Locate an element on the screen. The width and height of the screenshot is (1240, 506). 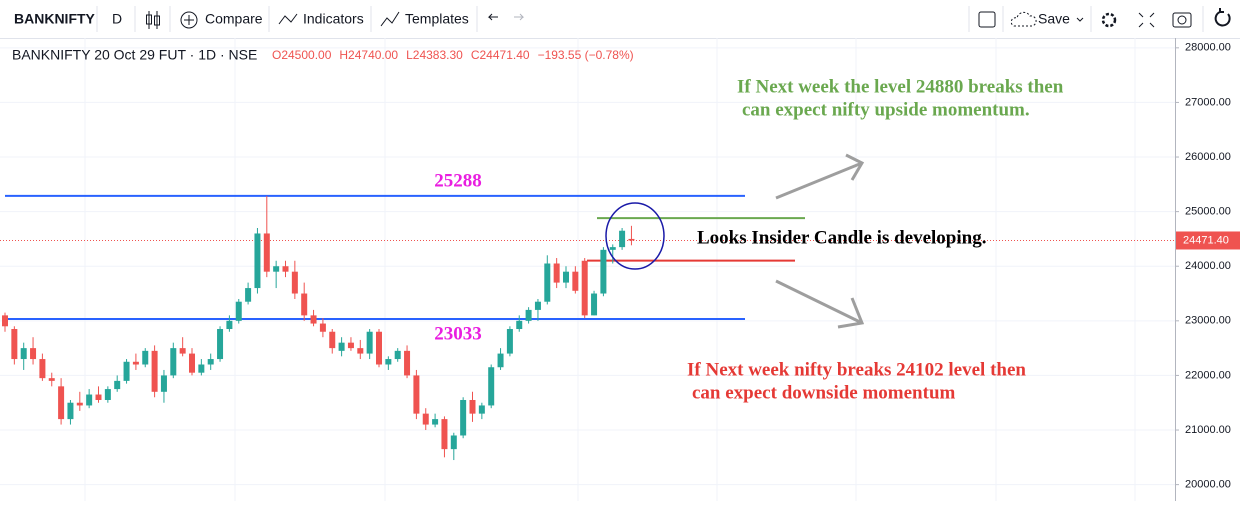
up-arrow is located at coordinates (820, 176).